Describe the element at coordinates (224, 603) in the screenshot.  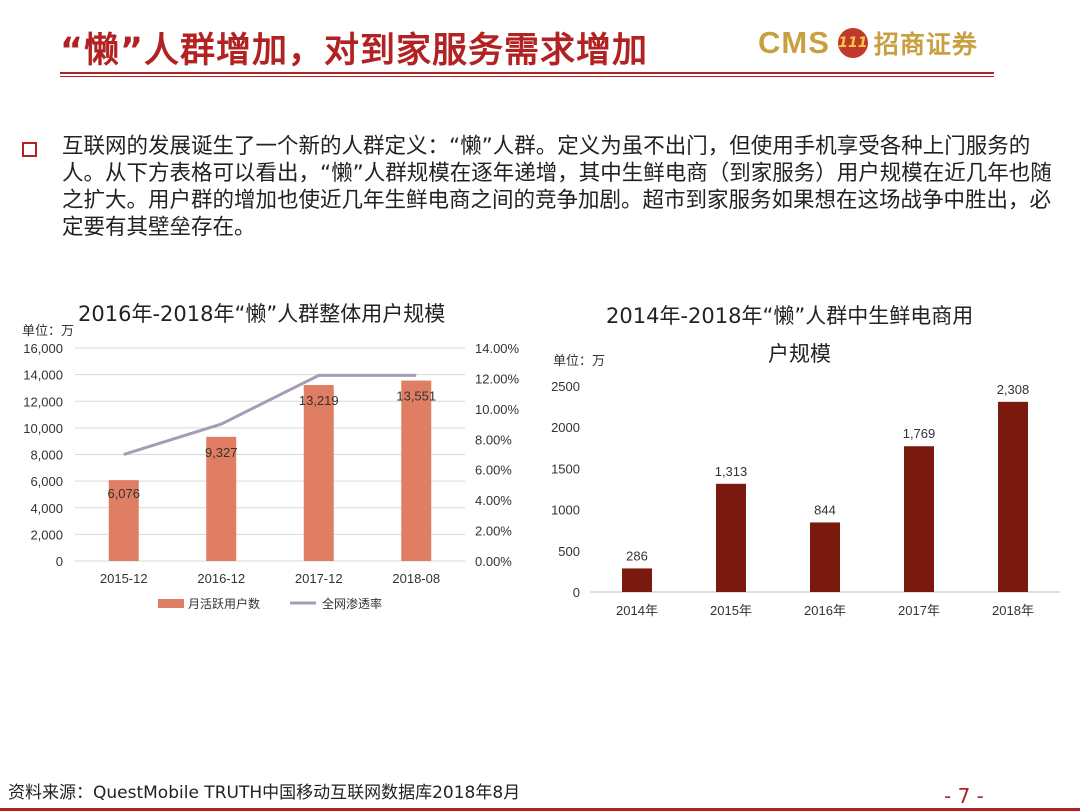
I see `legend-label: 月活跃用户数` at that location.